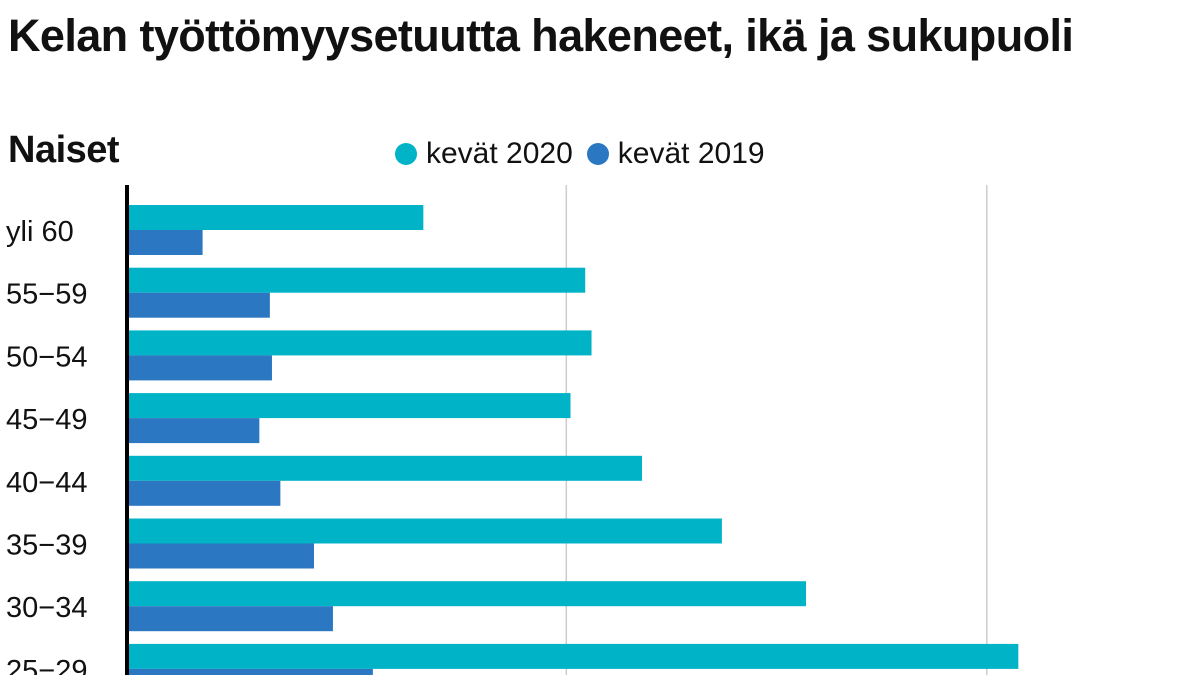 The width and height of the screenshot is (1200, 675). Describe the element at coordinates (46, 483) in the screenshot. I see `category-label-4: 40−44` at that location.